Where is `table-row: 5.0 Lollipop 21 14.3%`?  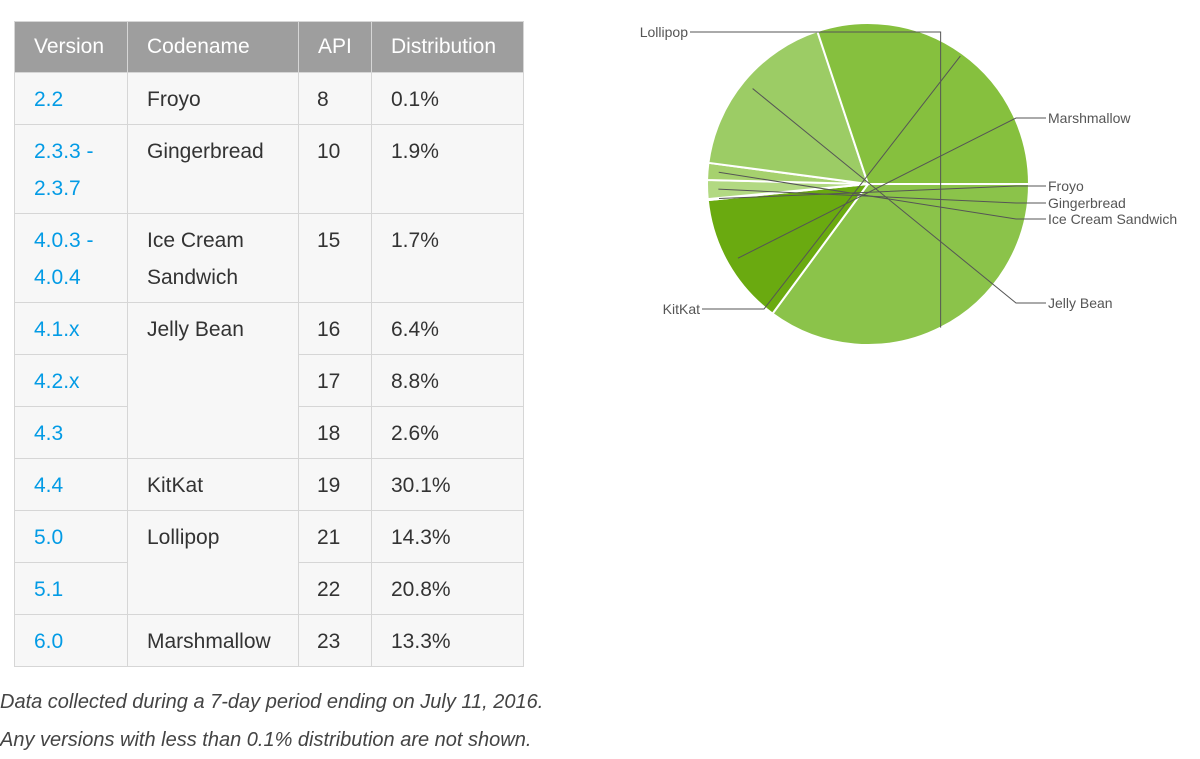 table-row: 5.0 Lollipop 21 14.3% is located at coordinates (269, 562).